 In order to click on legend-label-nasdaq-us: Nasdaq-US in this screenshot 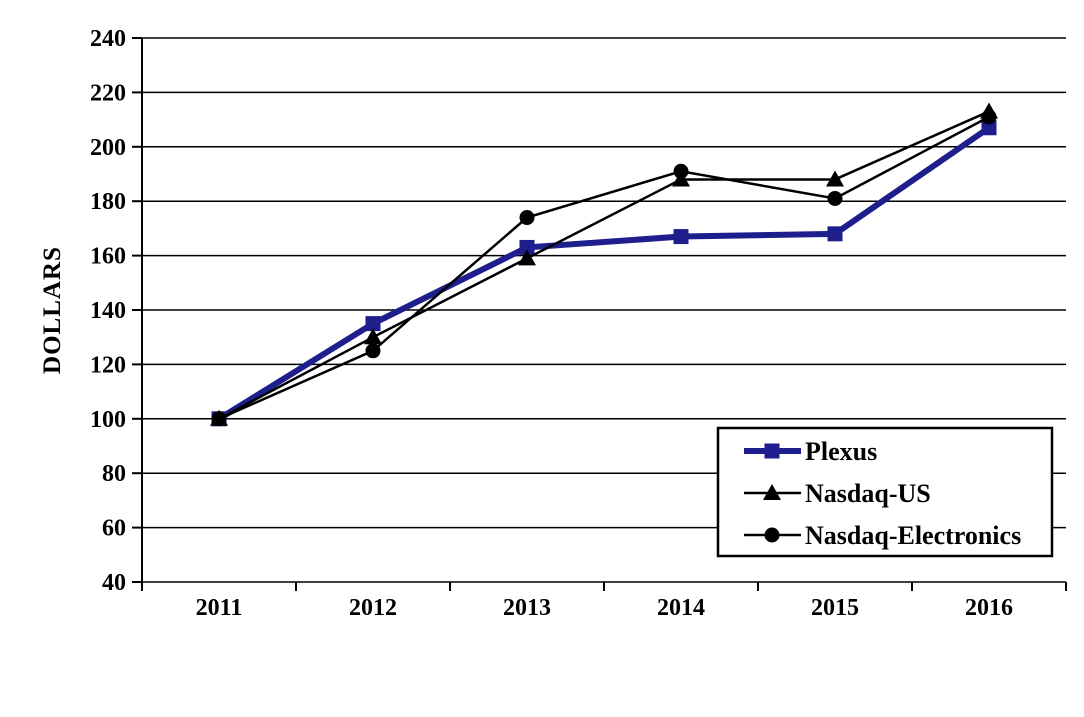, I will do `click(868, 493)`.